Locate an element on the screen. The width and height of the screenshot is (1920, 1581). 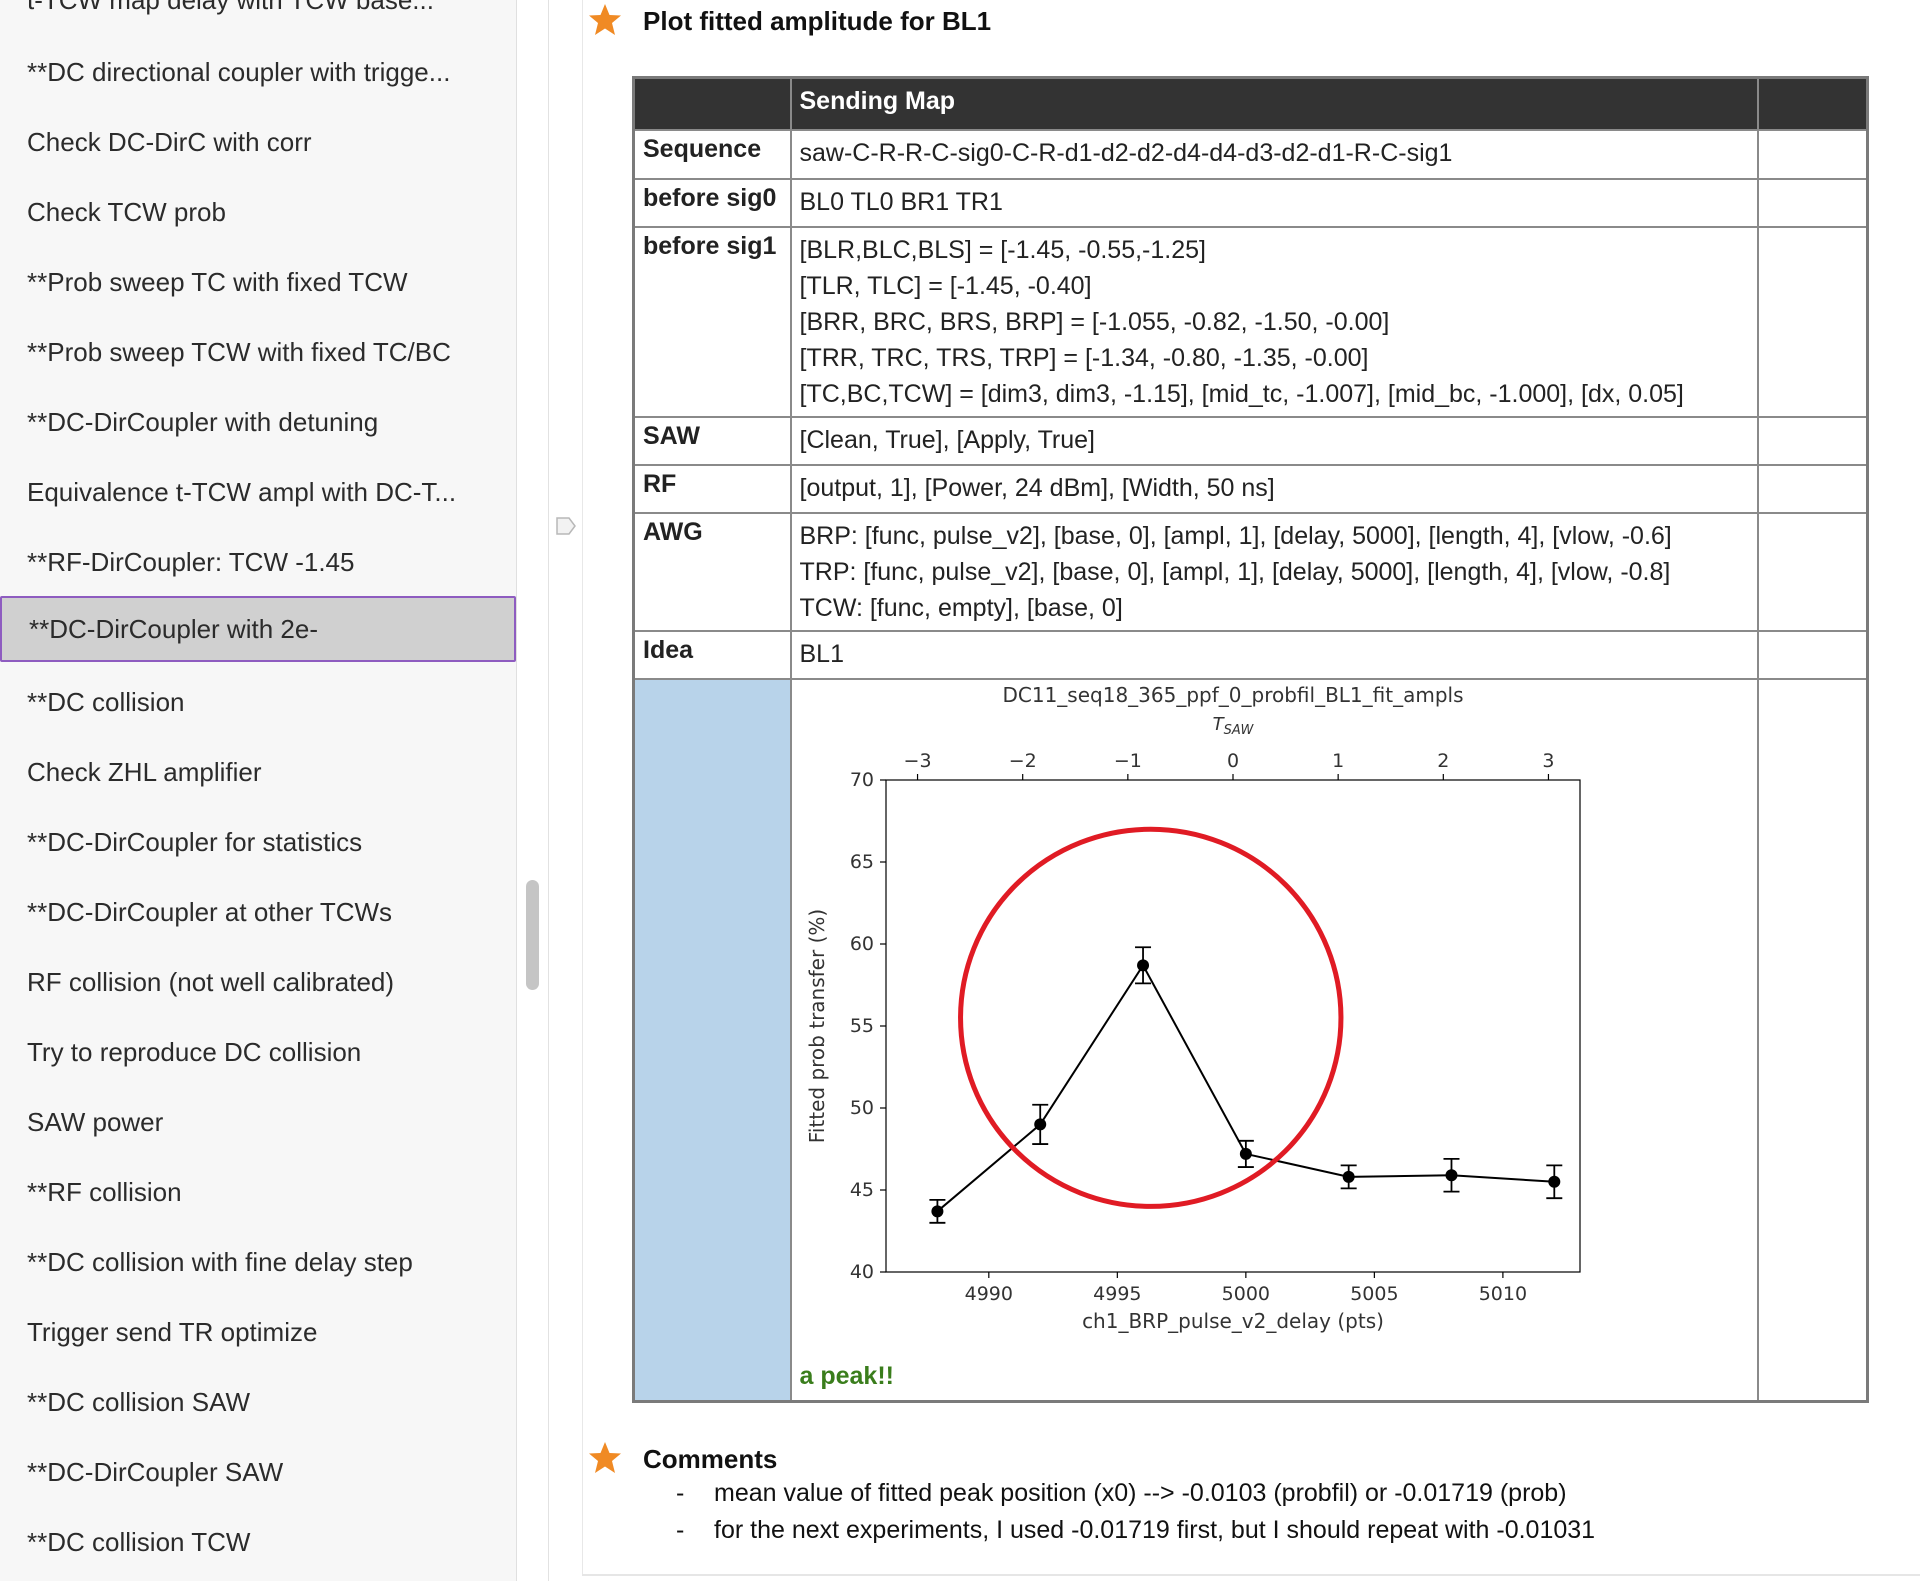
sidebar-item: Try to reproduce DC collision is located at coordinates (194, 1052).